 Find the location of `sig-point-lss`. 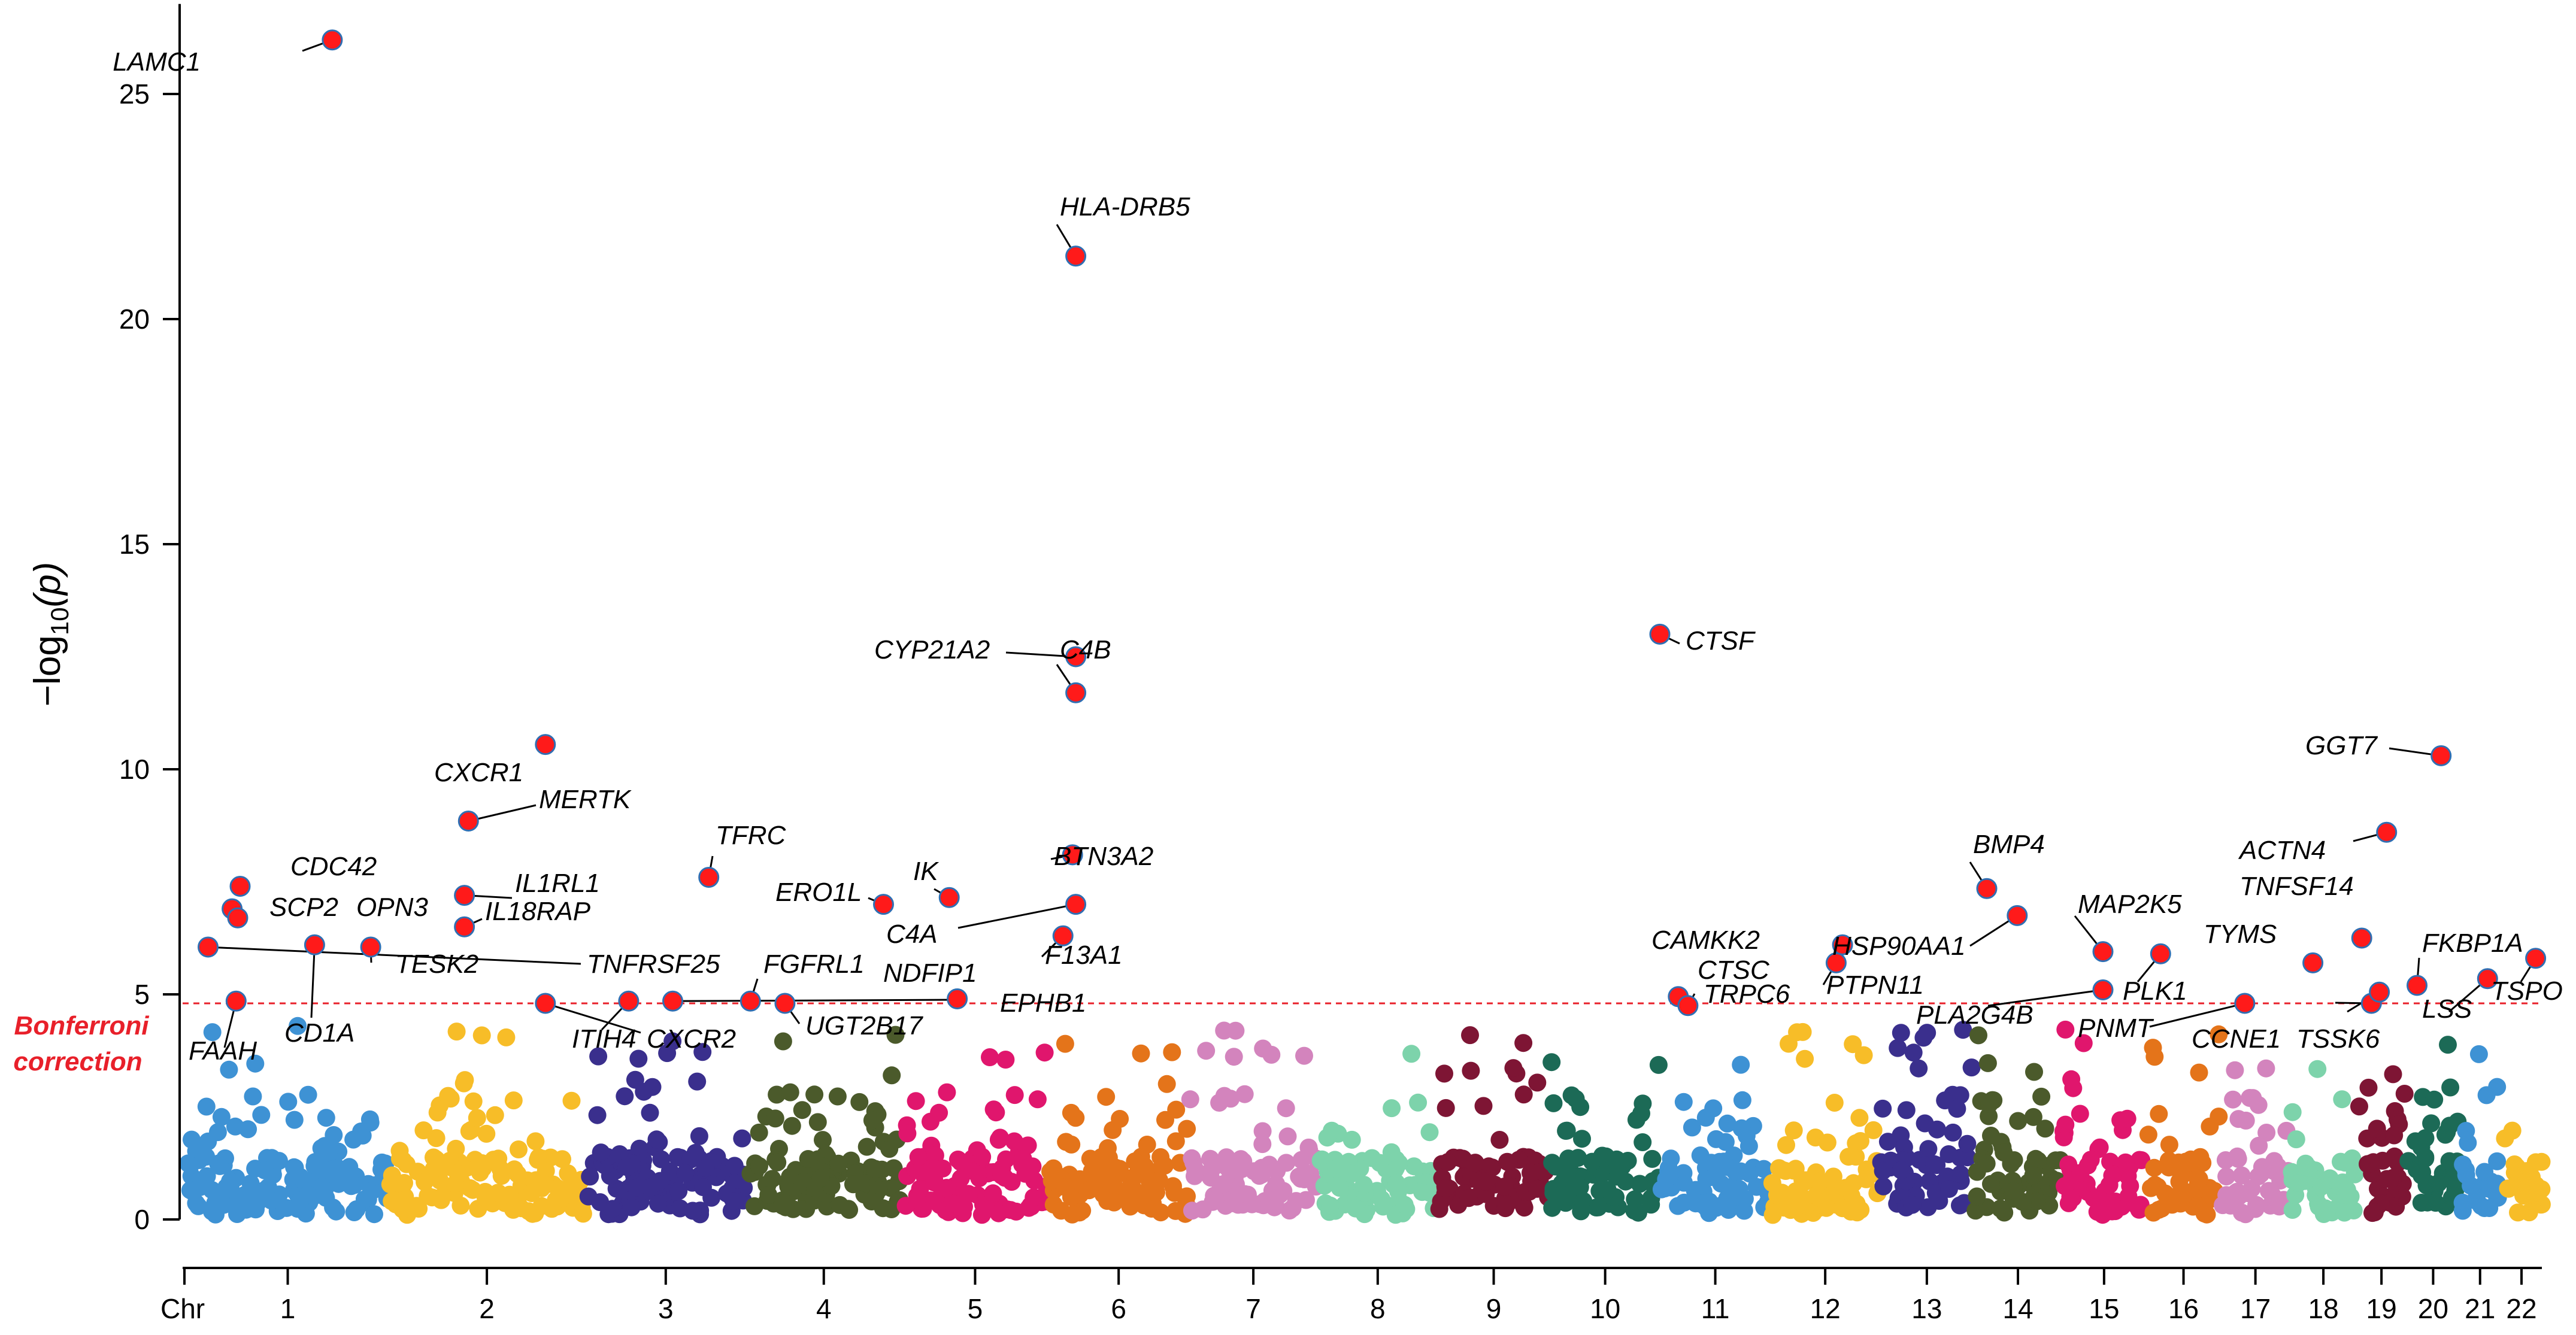

sig-point-lss is located at coordinates (2487, 979).